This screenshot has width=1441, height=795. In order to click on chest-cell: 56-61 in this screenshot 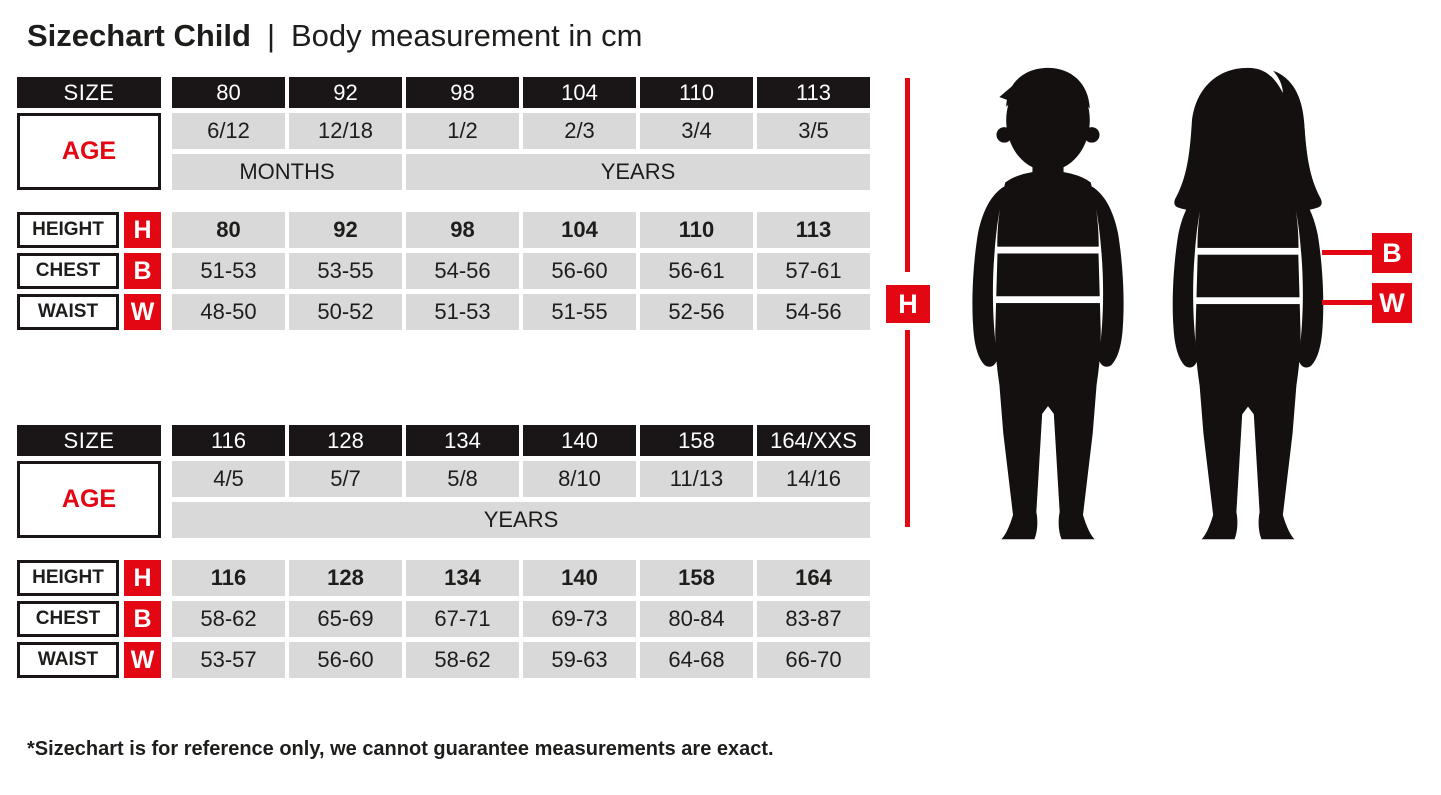, I will do `click(696, 271)`.